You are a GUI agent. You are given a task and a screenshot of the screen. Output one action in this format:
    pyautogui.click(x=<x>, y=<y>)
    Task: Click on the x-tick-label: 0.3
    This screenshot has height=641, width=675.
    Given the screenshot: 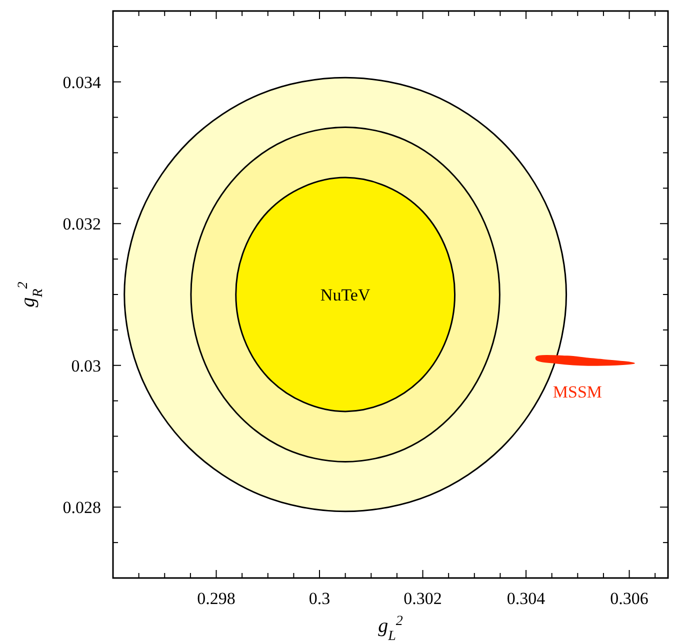 What is the action you would take?
    pyautogui.click(x=319, y=598)
    